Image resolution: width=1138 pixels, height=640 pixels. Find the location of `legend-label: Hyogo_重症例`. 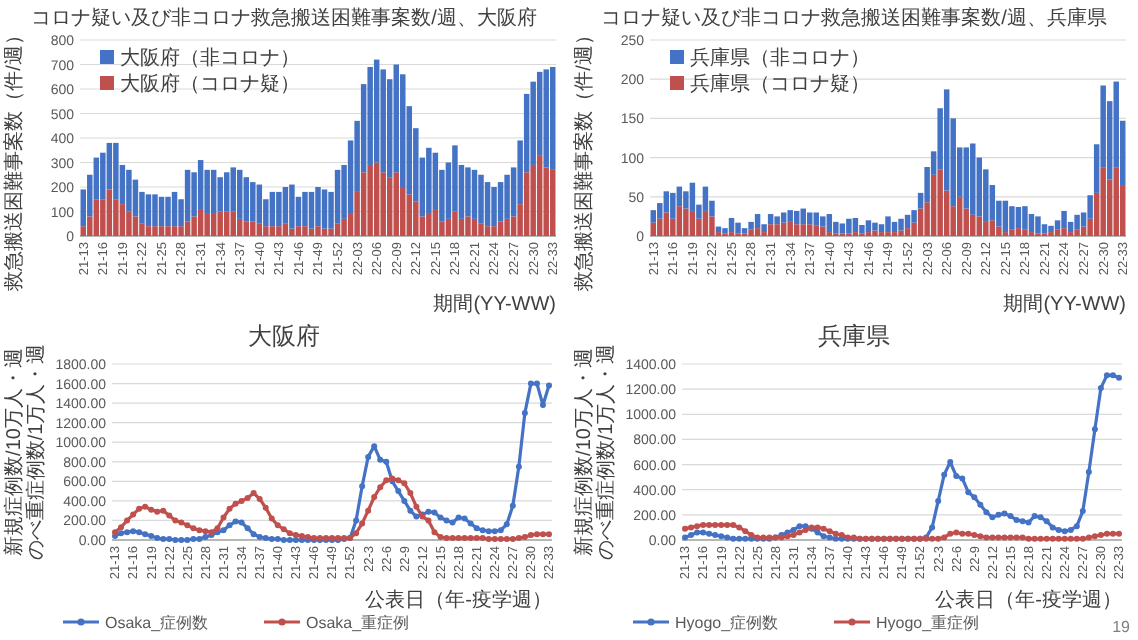

legend-label: Hyogo_重症例 is located at coordinates (928, 623).